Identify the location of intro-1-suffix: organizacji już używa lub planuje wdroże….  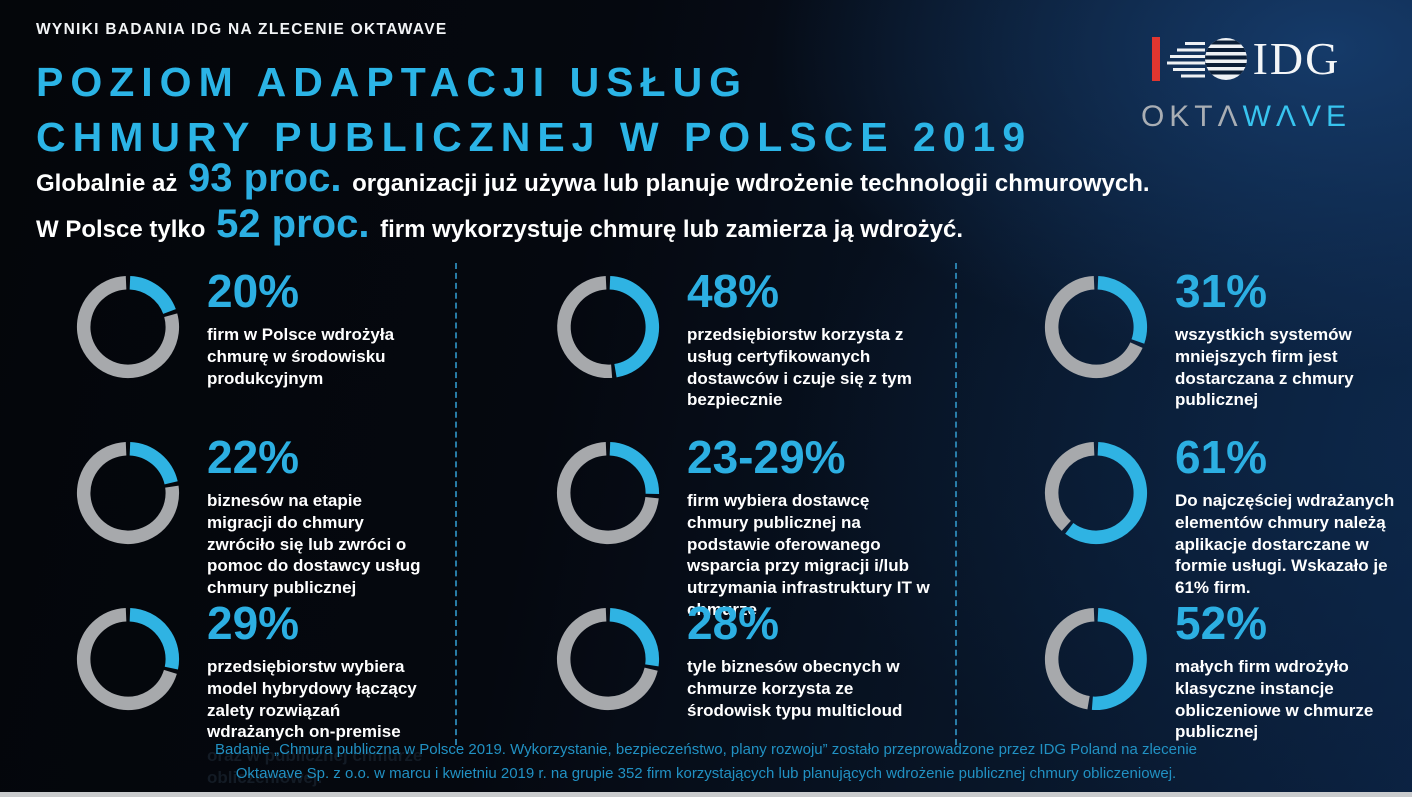
(747, 183).